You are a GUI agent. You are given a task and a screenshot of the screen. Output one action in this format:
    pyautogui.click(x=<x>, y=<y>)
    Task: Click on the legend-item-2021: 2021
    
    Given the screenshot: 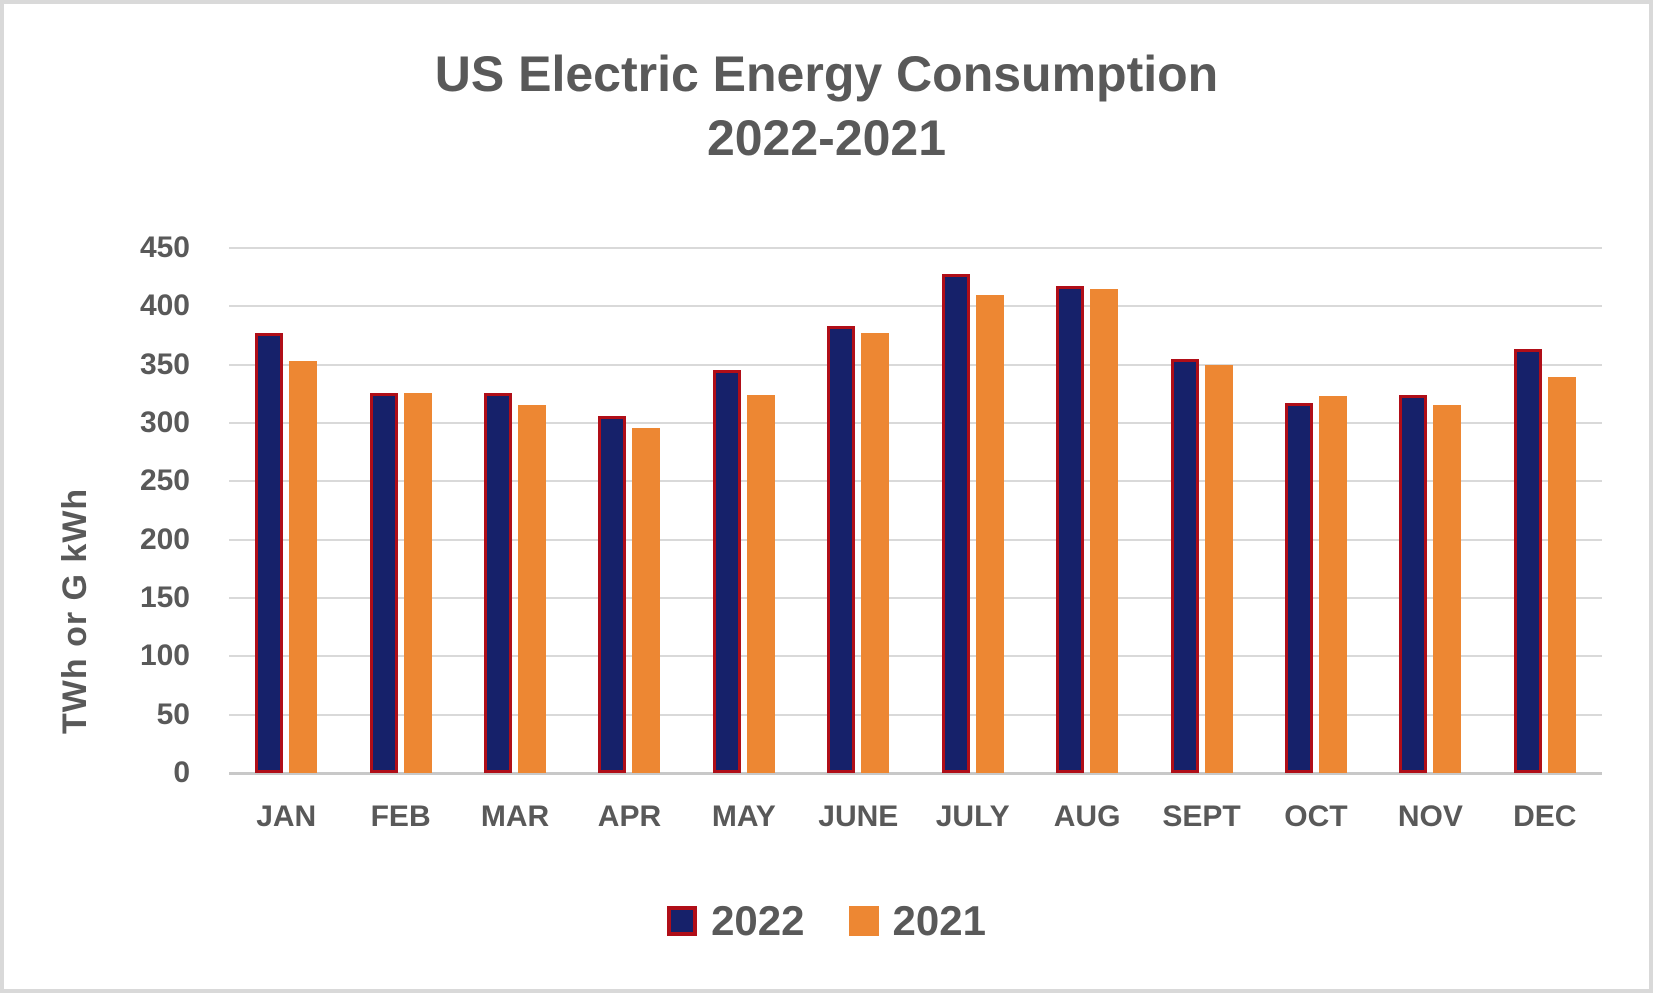 What is the action you would take?
    pyautogui.click(x=917, y=921)
    